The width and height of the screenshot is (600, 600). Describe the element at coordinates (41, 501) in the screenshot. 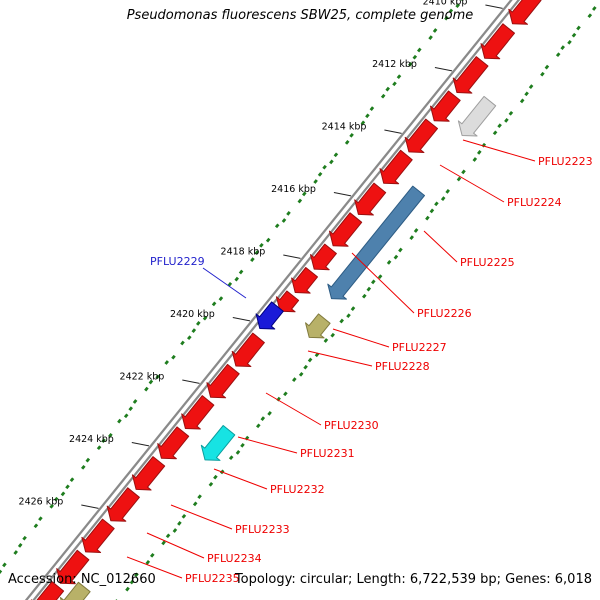

I see `axis-tick-label: 2426 kbp` at that location.